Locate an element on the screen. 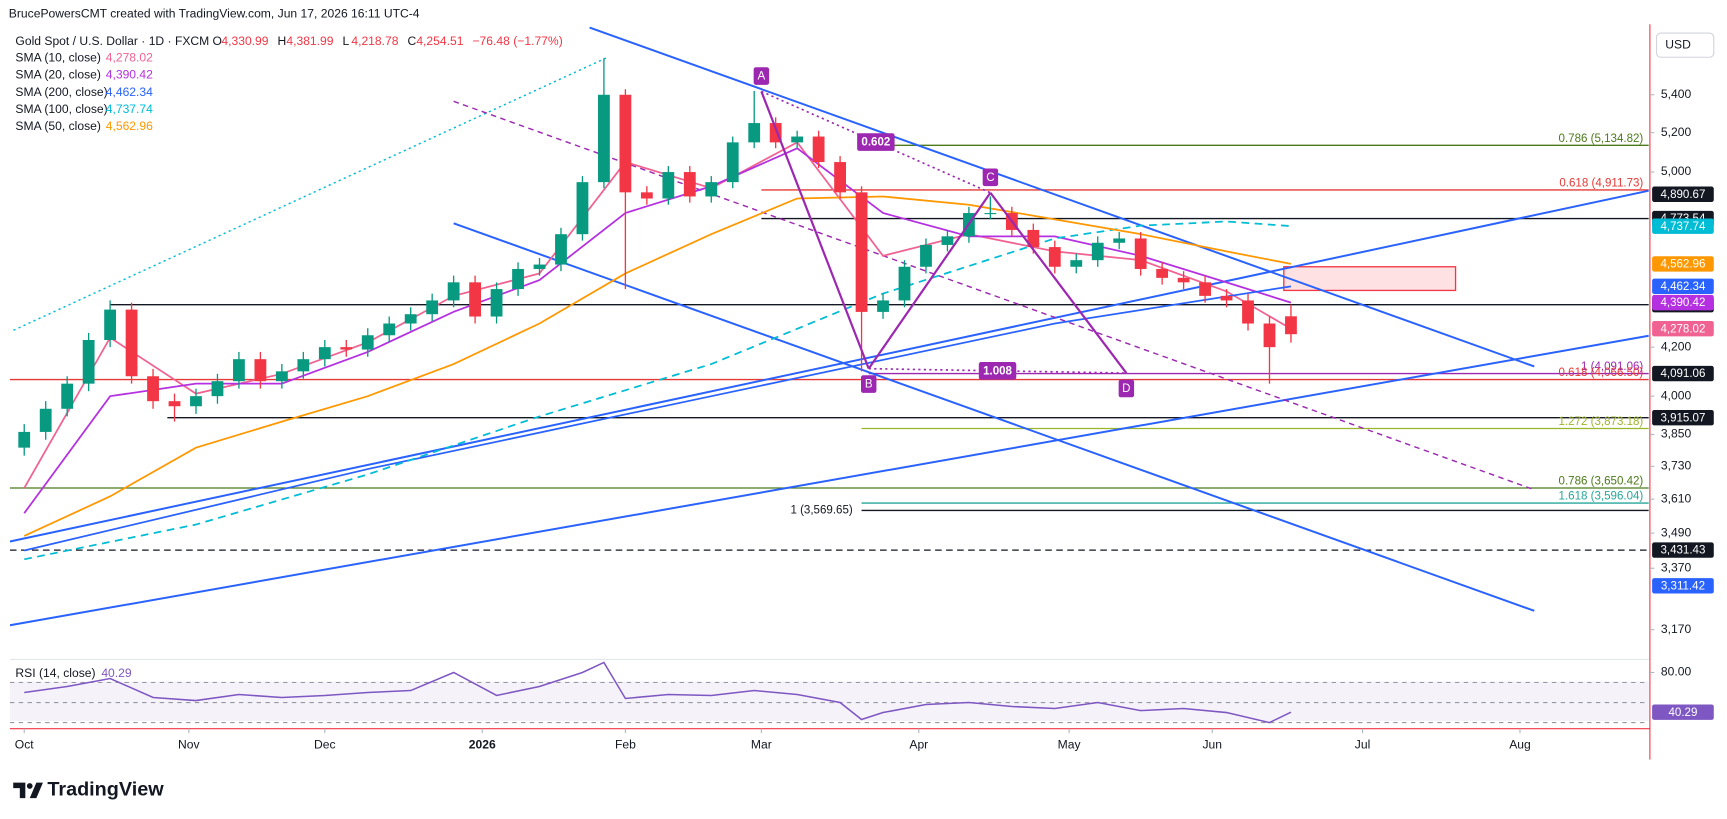  zone is located at coordinates (1370, 279).